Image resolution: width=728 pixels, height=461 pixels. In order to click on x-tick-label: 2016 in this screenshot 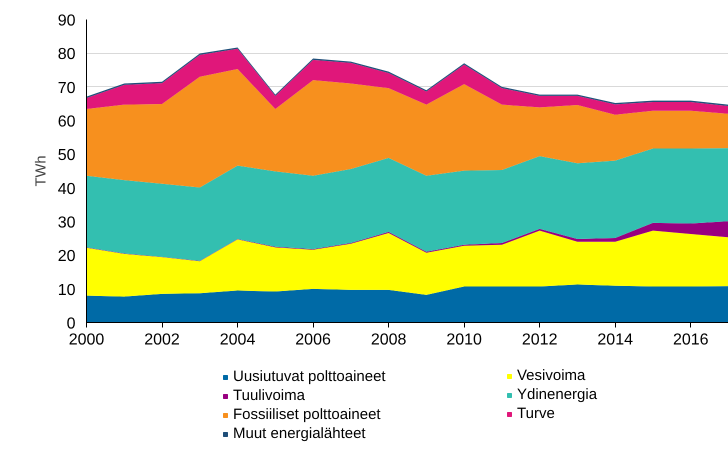, I will do `click(690, 340)`.